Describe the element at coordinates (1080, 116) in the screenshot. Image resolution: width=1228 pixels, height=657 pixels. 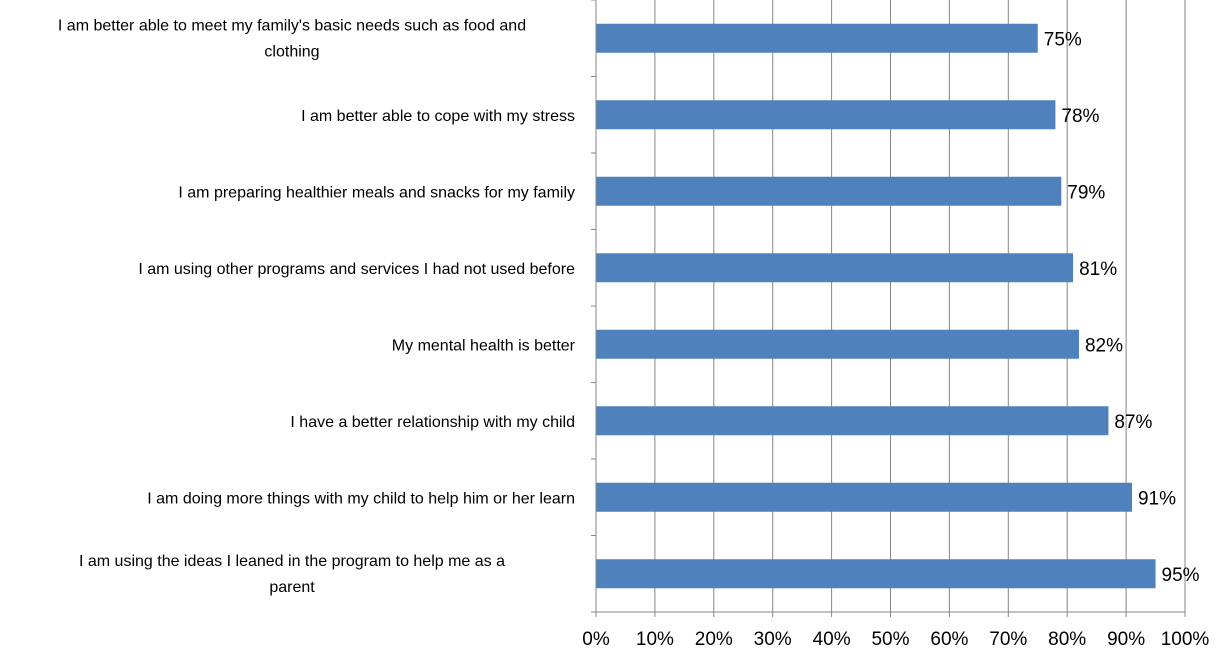
I see `data-label: 78%` at that location.